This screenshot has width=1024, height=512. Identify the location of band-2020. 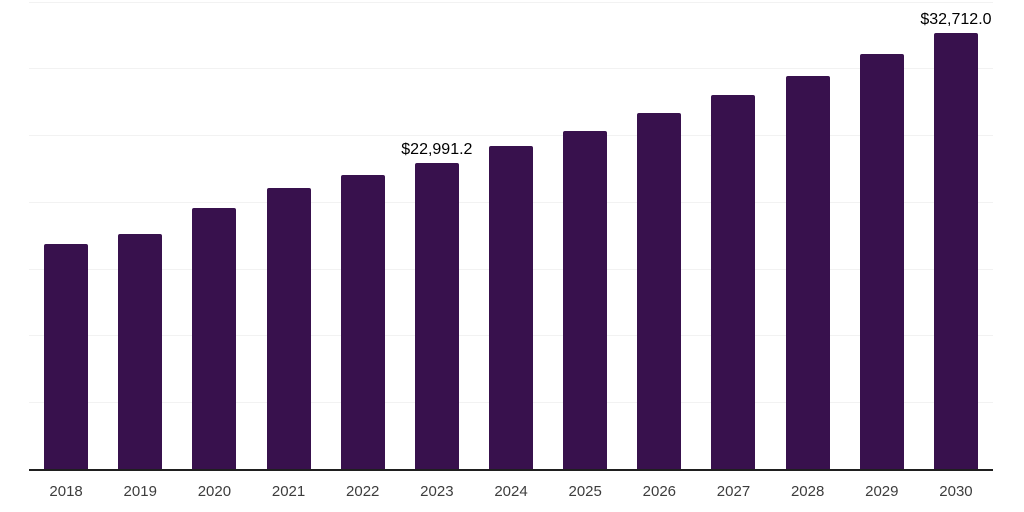
(214, 235).